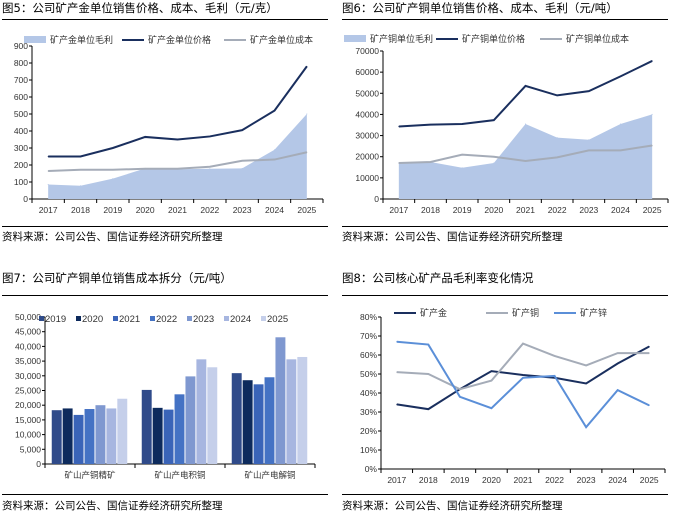  What do you see at coordinates (367, 51) in the screenshot?
I see `y-tick-label: 70000` at bounding box center [367, 51].